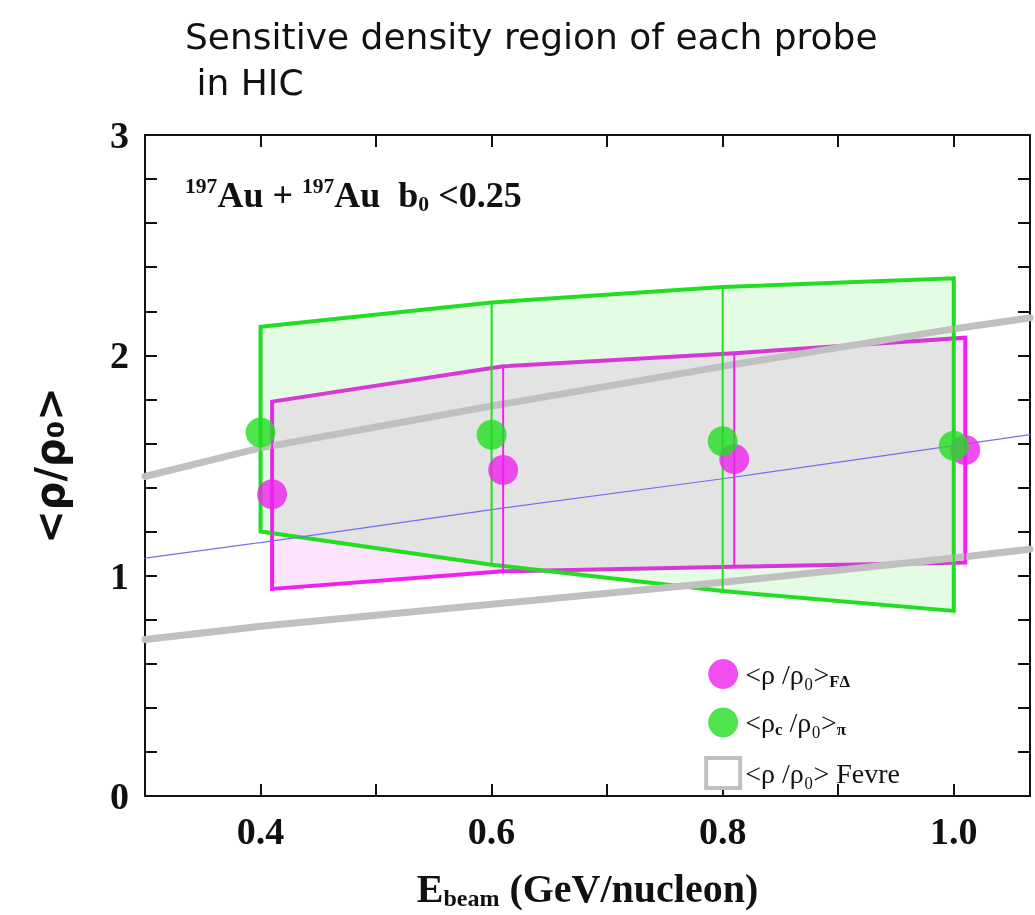  What do you see at coordinates (119, 135) in the screenshot?
I see `y-tick-label: 3` at bounding box center [119, 135].